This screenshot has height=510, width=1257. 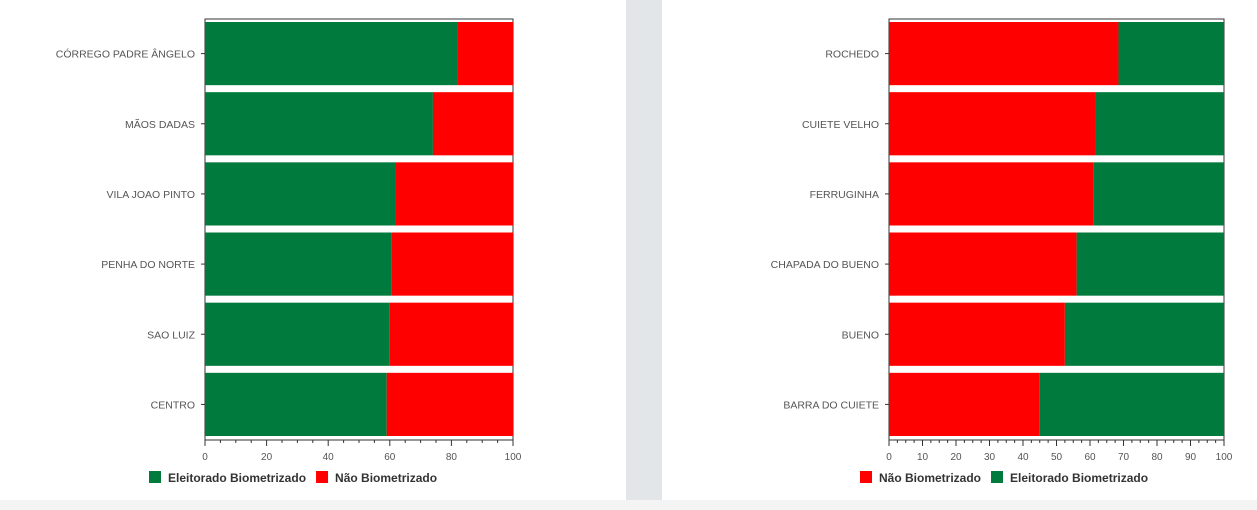 I want to click on right-category-label: BARRA DO CUIETE, so click(x=831, y=405).